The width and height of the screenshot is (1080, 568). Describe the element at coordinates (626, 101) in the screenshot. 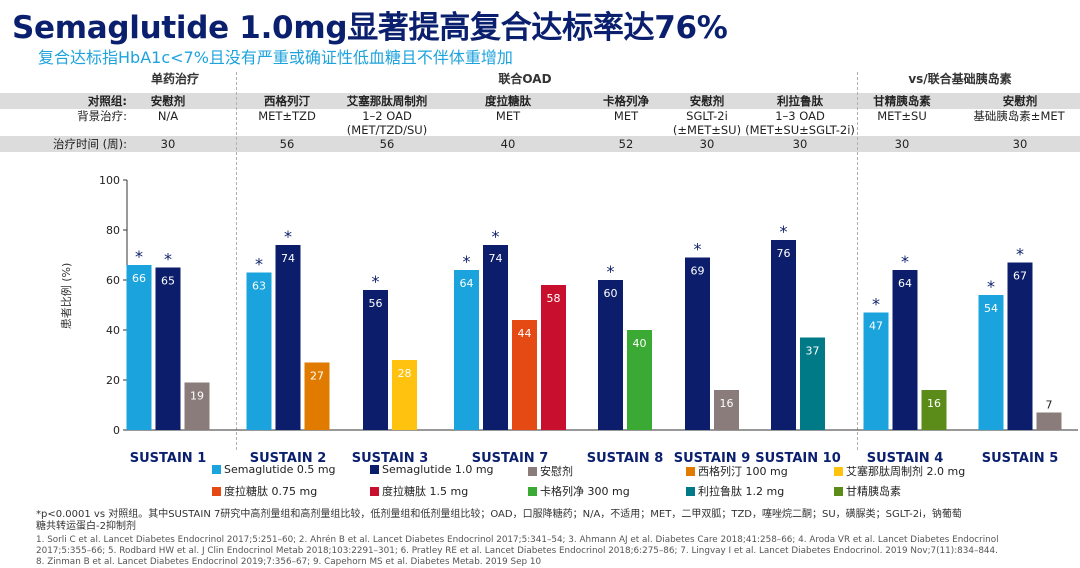

I see `comparator-cell: 卡格列净` at that location.